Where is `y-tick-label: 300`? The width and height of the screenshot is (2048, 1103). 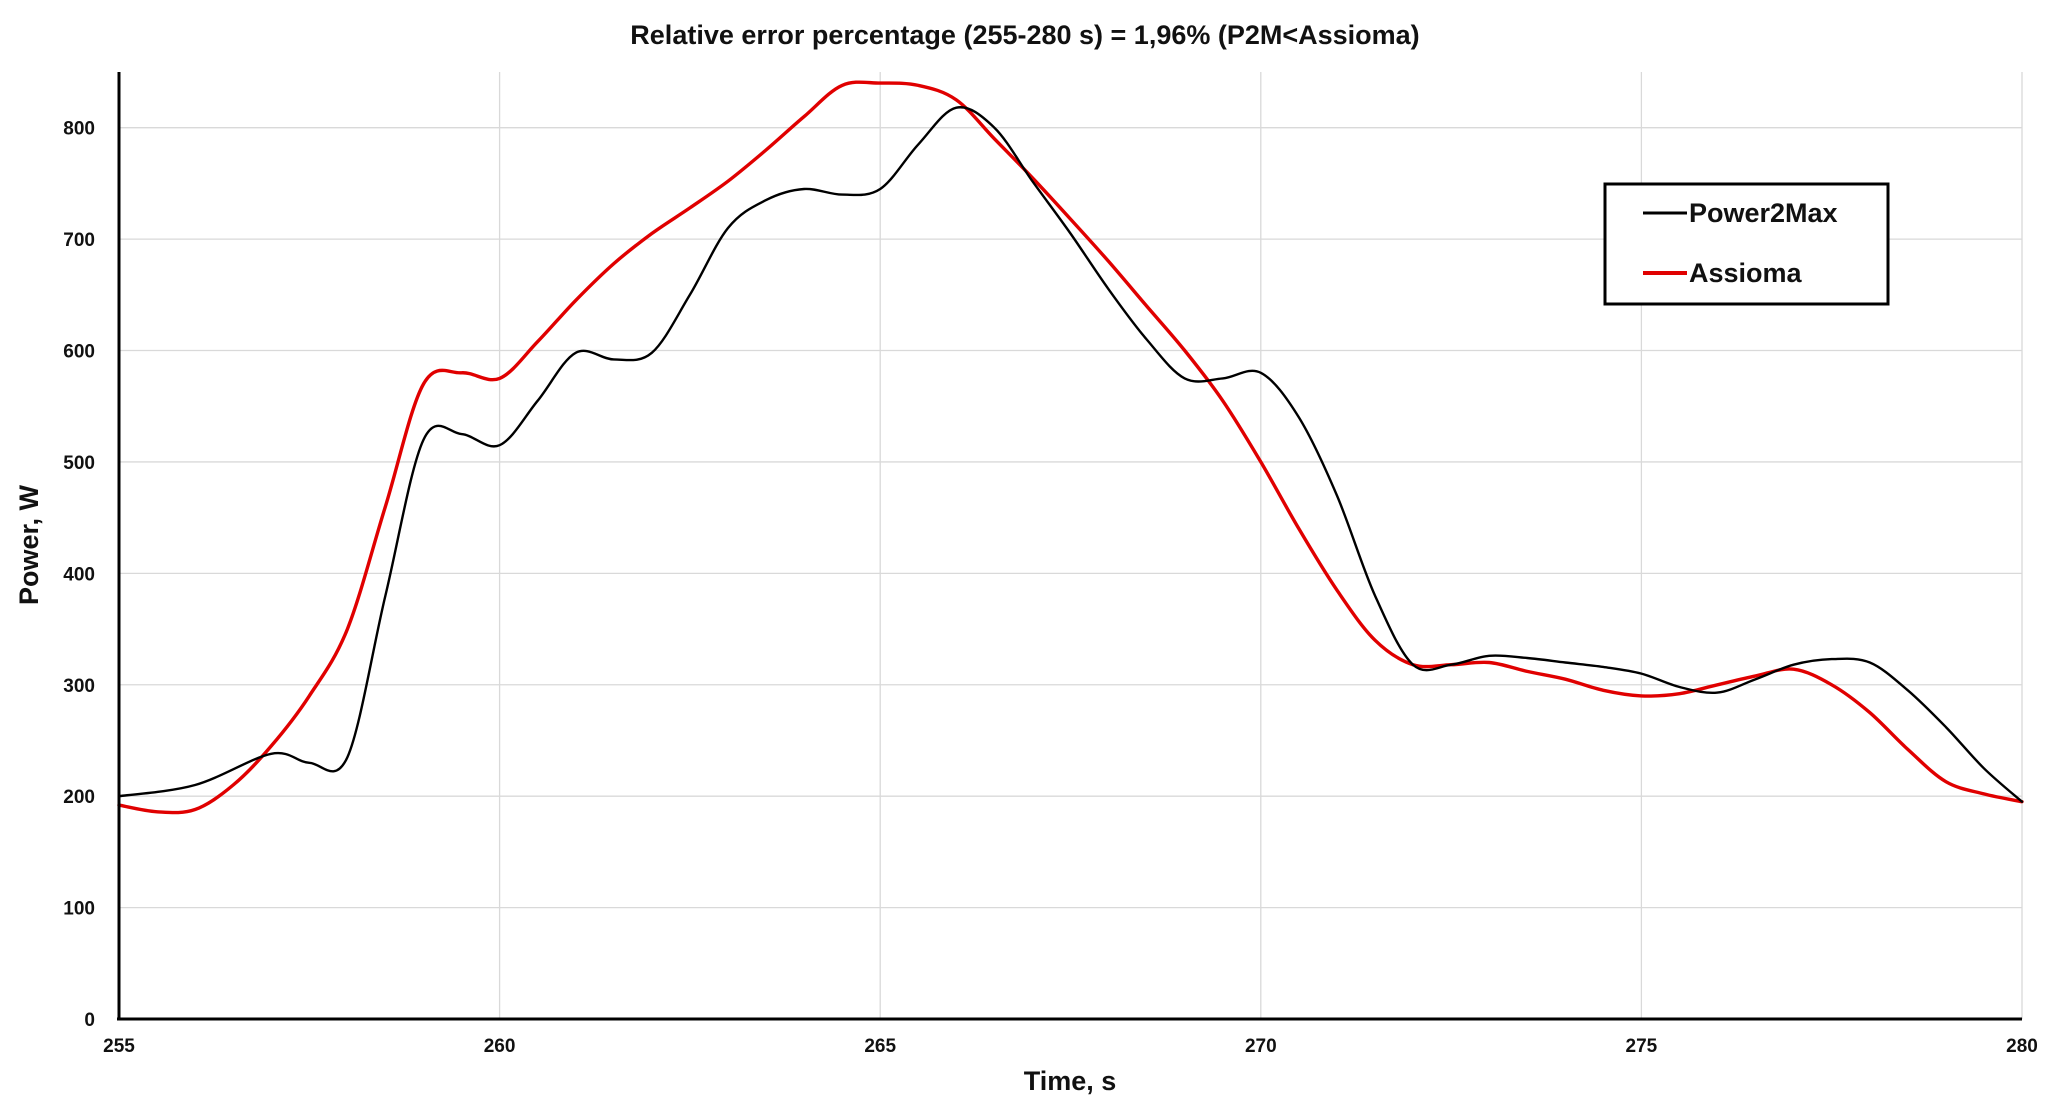
y-tick-label: 300 is located at coordinates (79, 686).